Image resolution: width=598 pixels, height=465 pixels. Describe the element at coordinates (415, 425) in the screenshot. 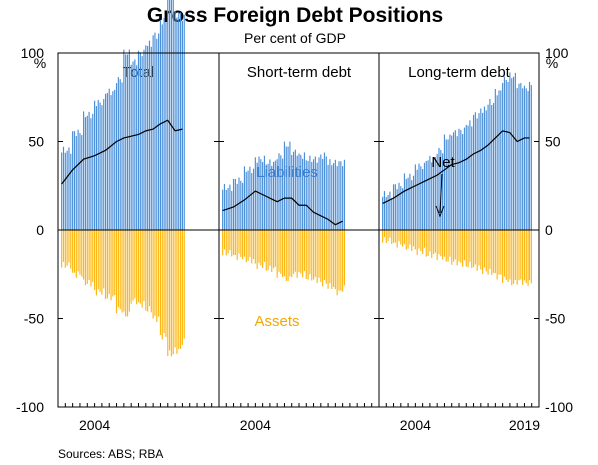

I see `x-tick-label: 2004` at that location.